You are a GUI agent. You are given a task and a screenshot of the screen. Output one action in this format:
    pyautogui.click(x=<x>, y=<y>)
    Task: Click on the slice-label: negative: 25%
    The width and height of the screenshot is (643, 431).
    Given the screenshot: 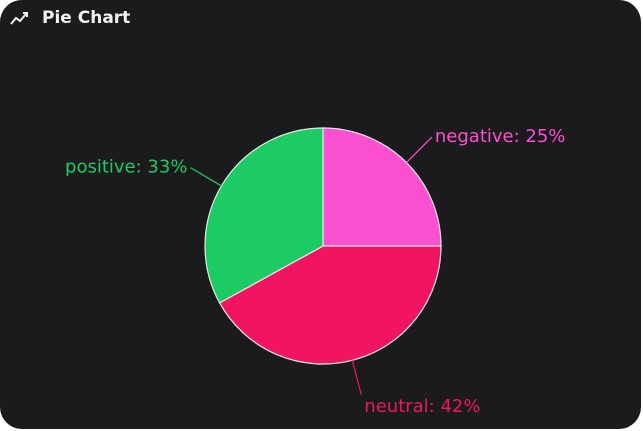 What is the action you would take?
    pyautogui.click(x=500, y=136)
    